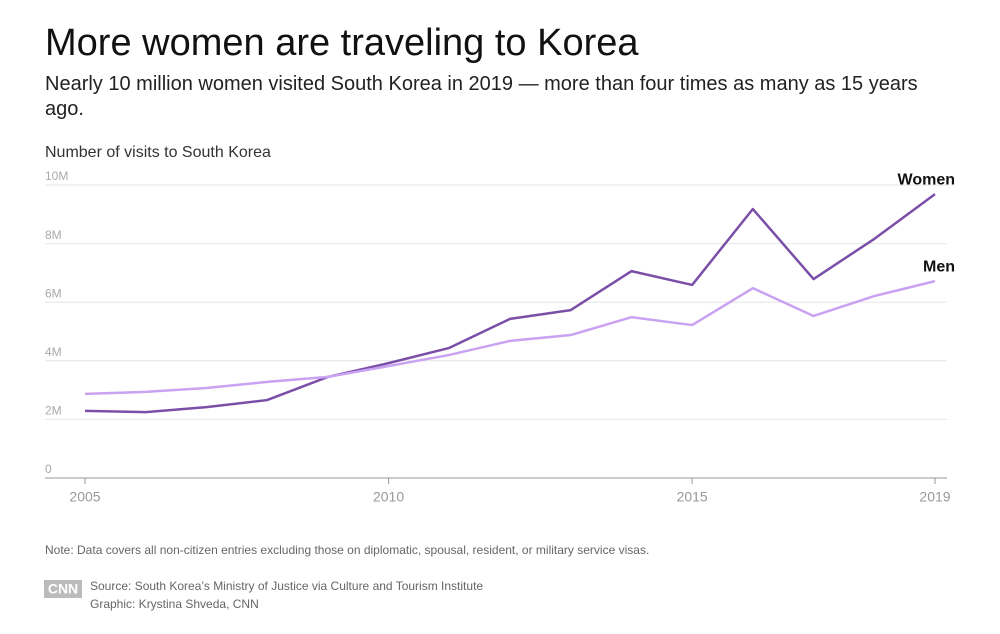 Image resolution: width=1000 pixels, height=634 pixels. I want to click on y-tick-label: 8M, so click(53, 235).